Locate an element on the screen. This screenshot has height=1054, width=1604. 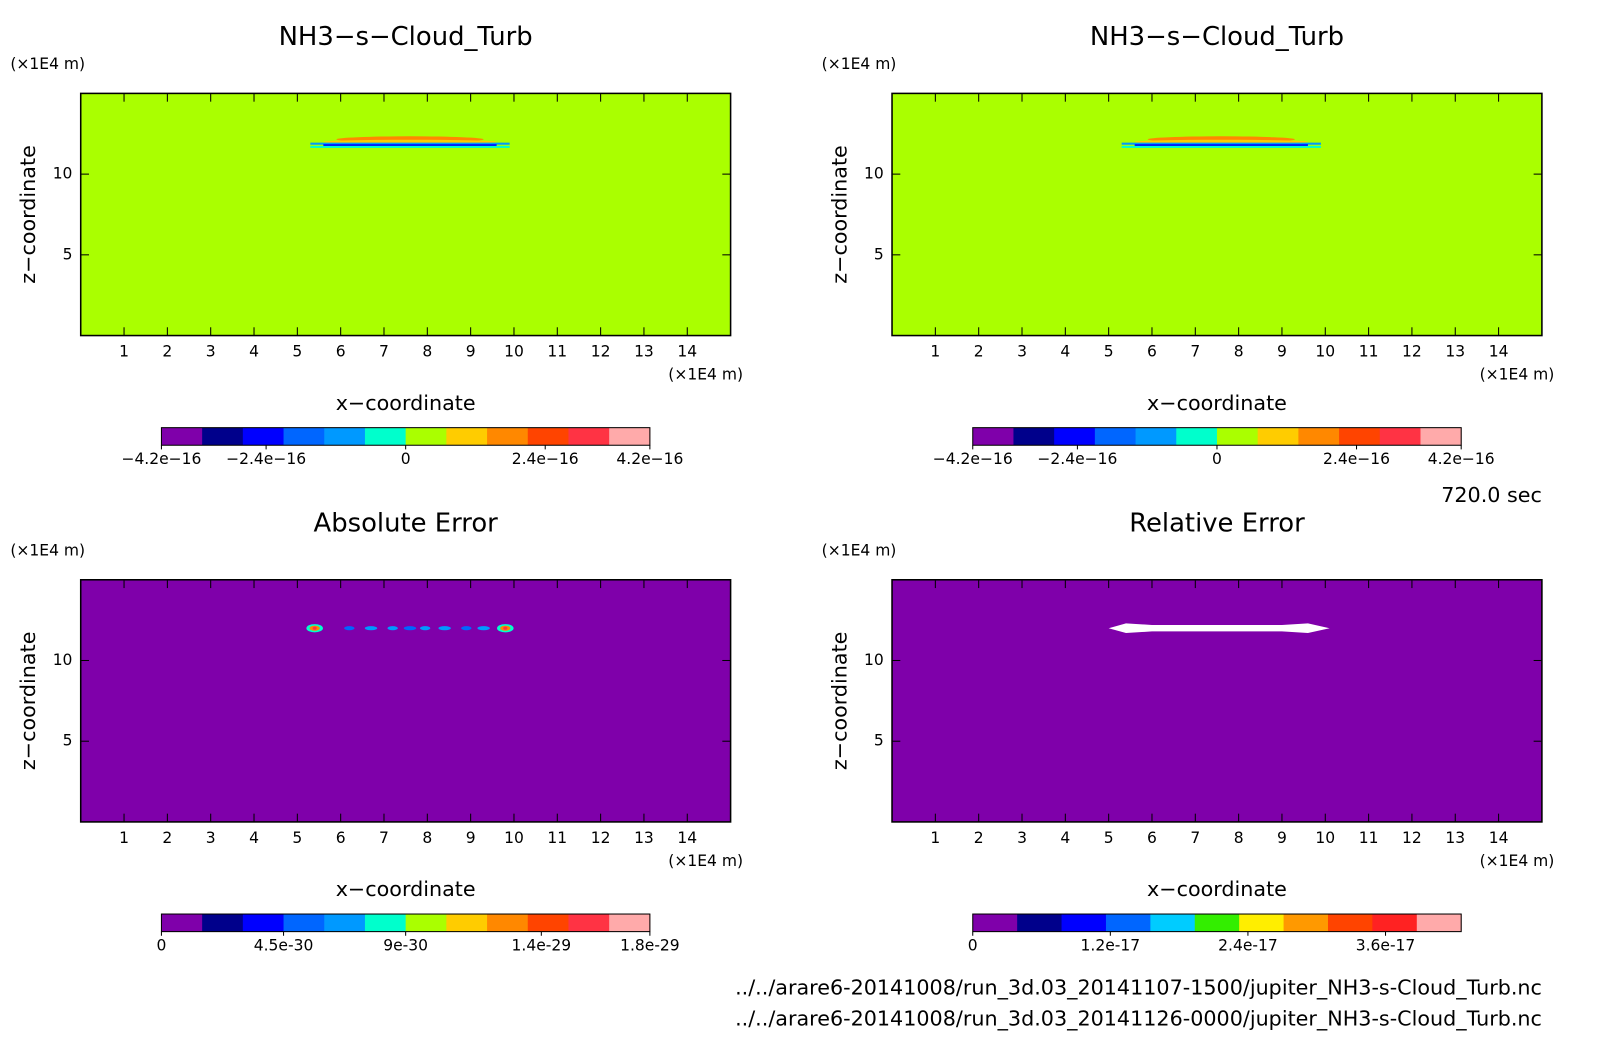
time-label: 720.0 sec is located at coordinates (1491, 495).